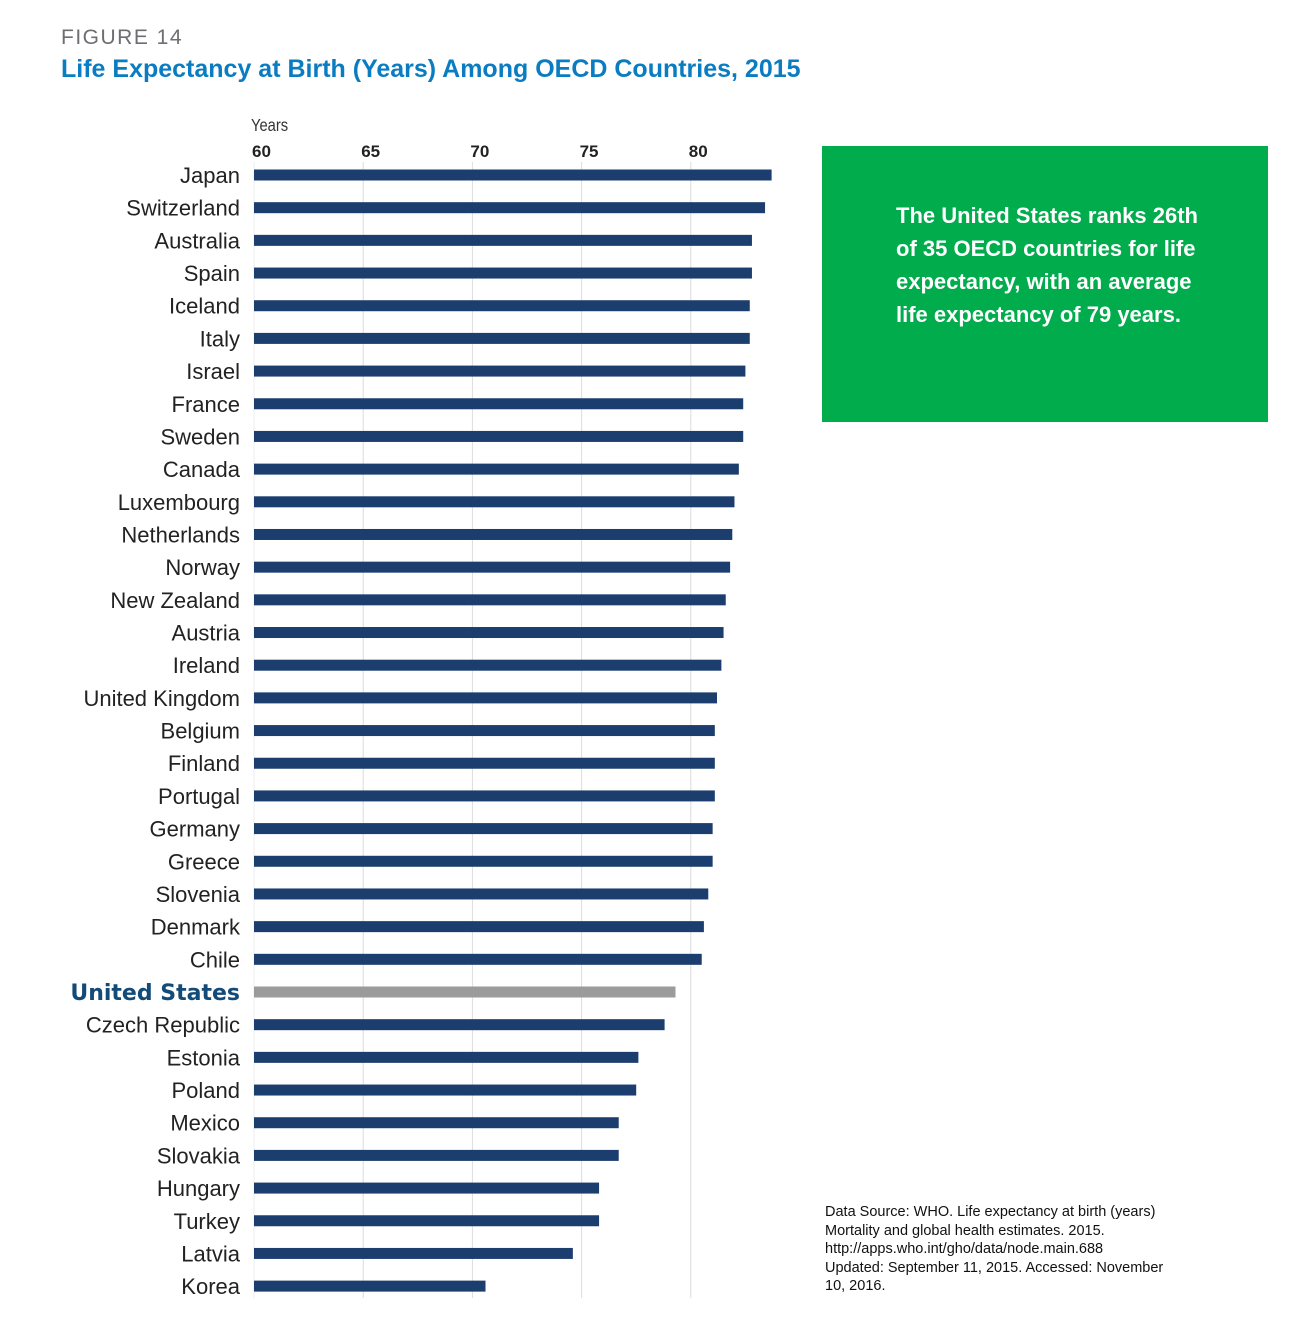 The height and width of the screenshot is (1328, 1310). I want to click on x-tick-label: 65, so click(370, 151).